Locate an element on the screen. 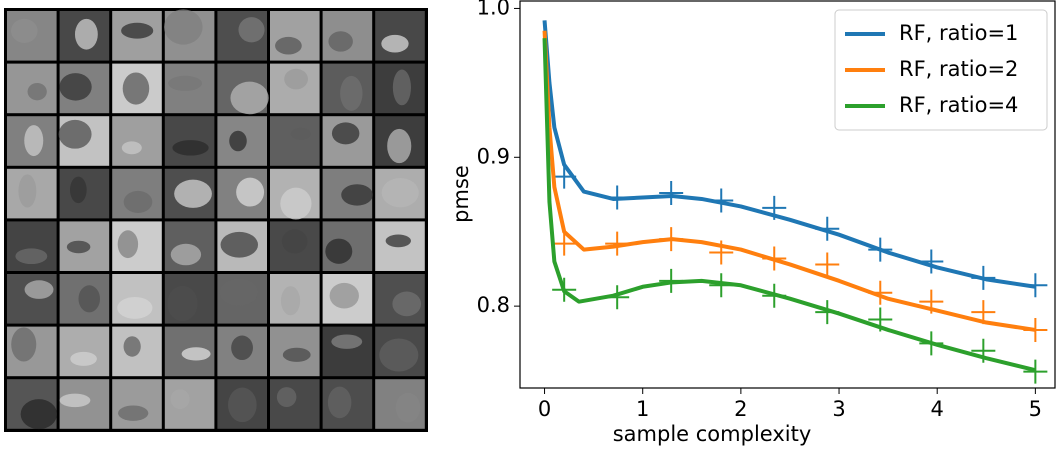 Image resolution: width=1057 pixels, height=452 pixels. x-tick-label: 3 is located at coordinates (838, 409).